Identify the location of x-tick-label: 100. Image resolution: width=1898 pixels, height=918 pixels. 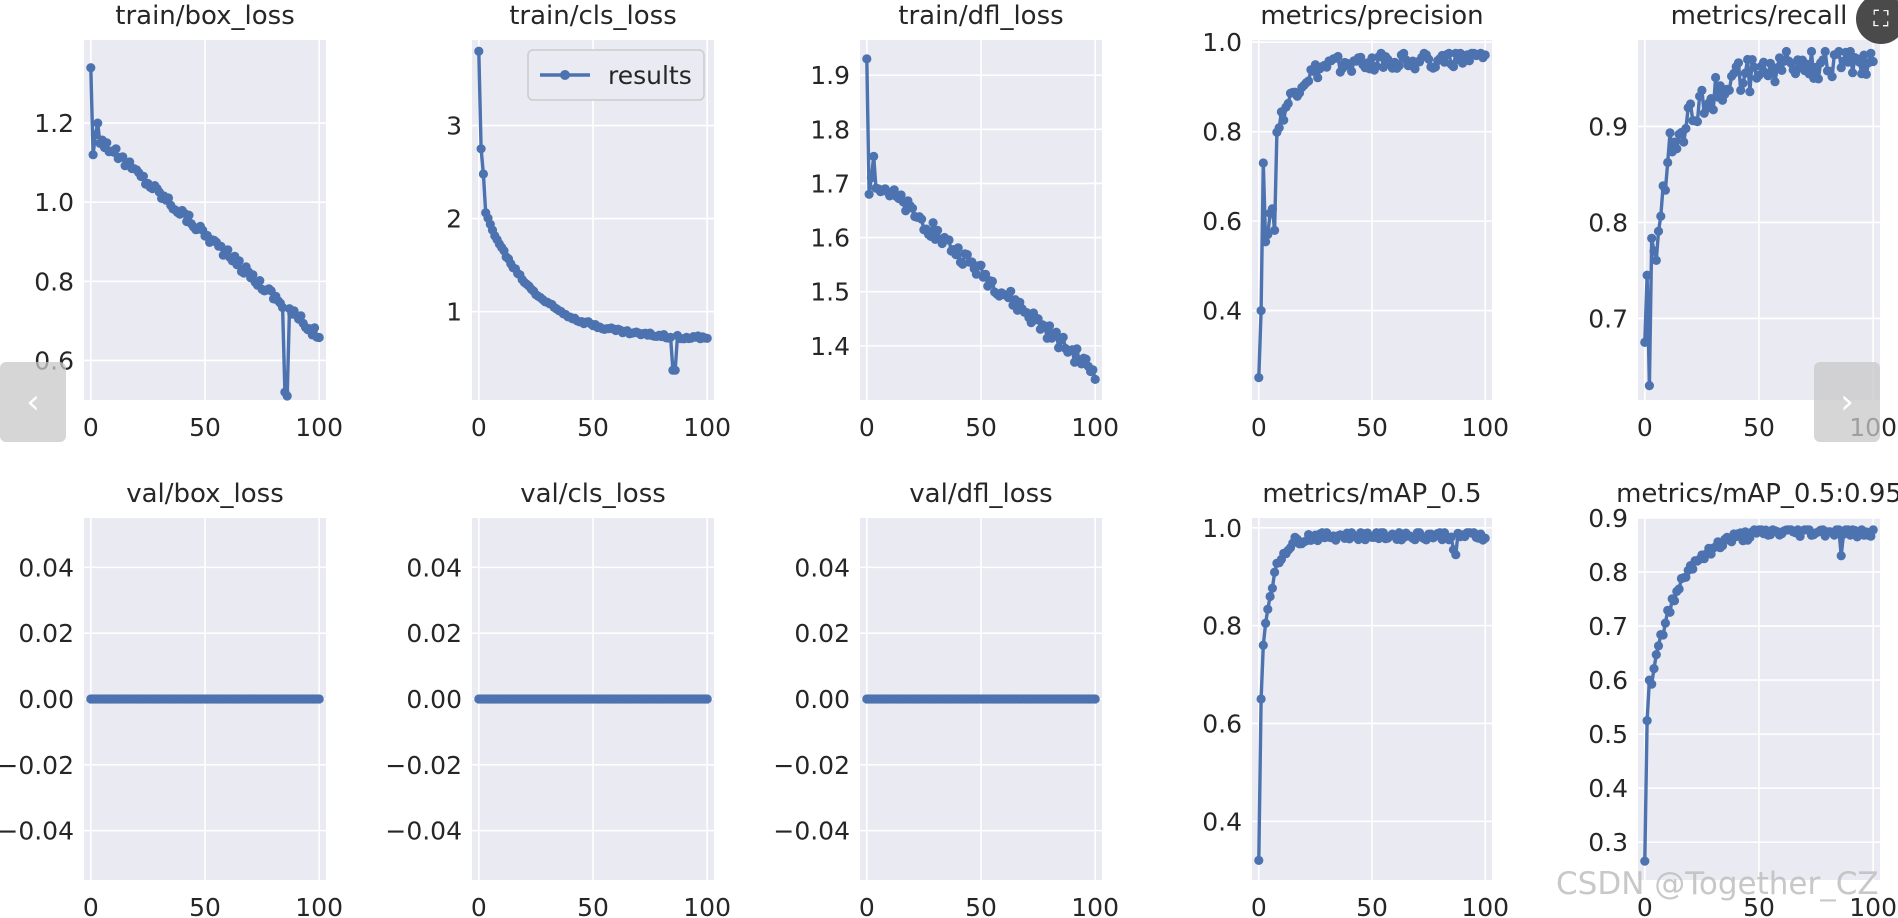
(707, 427).